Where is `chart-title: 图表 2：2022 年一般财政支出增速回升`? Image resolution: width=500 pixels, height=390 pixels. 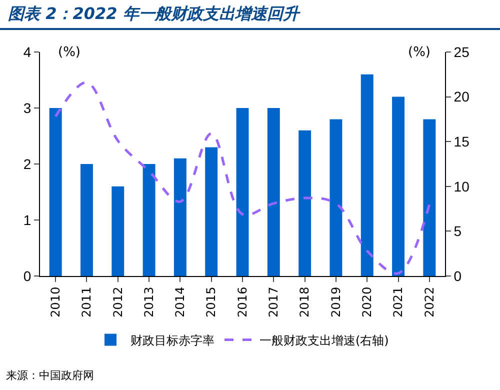
chart-title: 图表 2：2022 年一般财政支出增速回升 is located at coordinates (153, 14).